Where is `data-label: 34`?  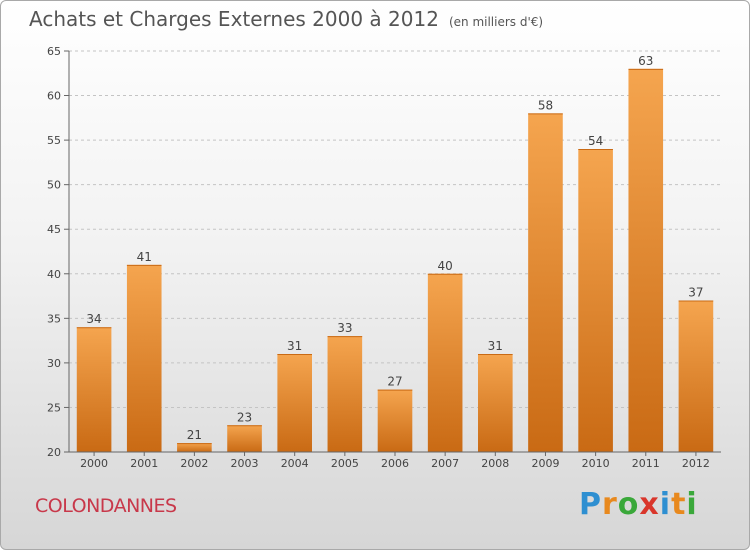
data-label: 34 is located at coordinates (93, 319).